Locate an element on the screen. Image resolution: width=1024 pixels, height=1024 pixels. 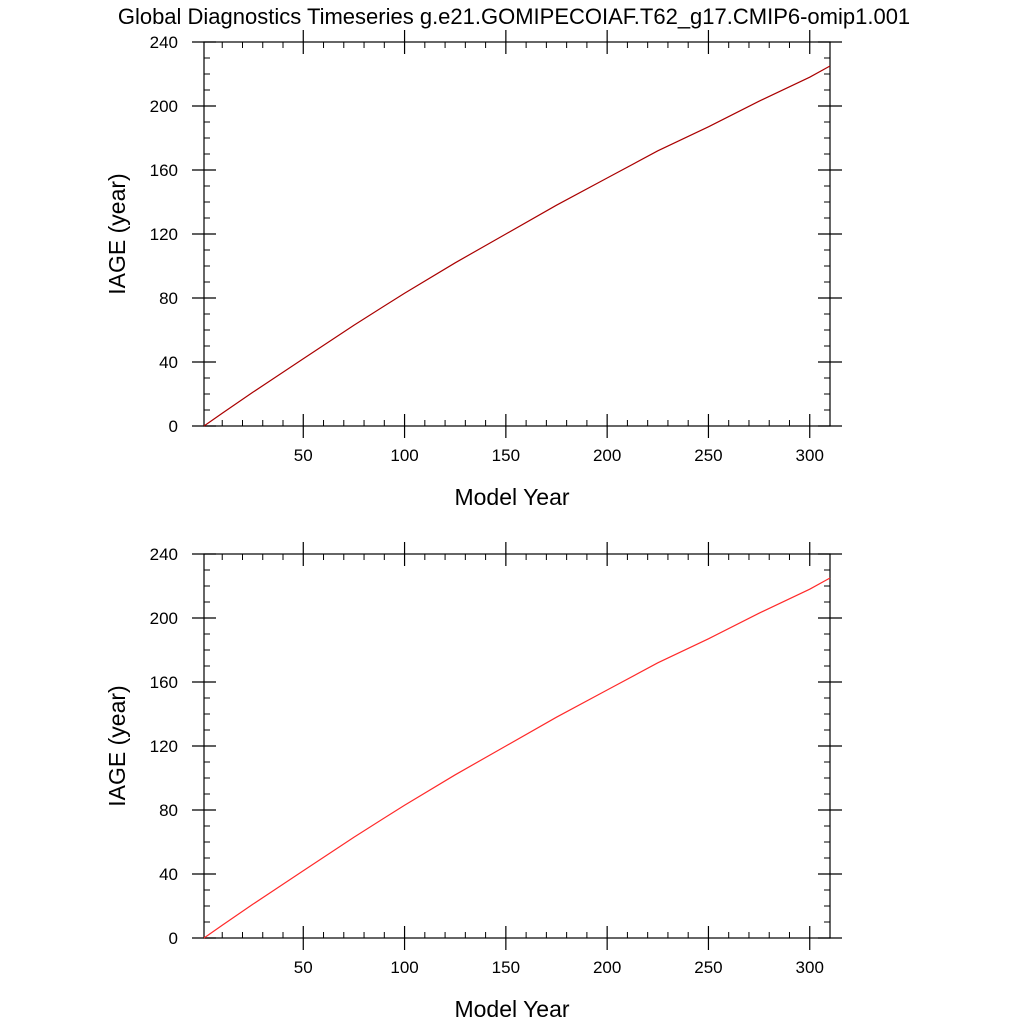
x-axis-label-bottom: Model Year is located at coordinates (511, 1009).